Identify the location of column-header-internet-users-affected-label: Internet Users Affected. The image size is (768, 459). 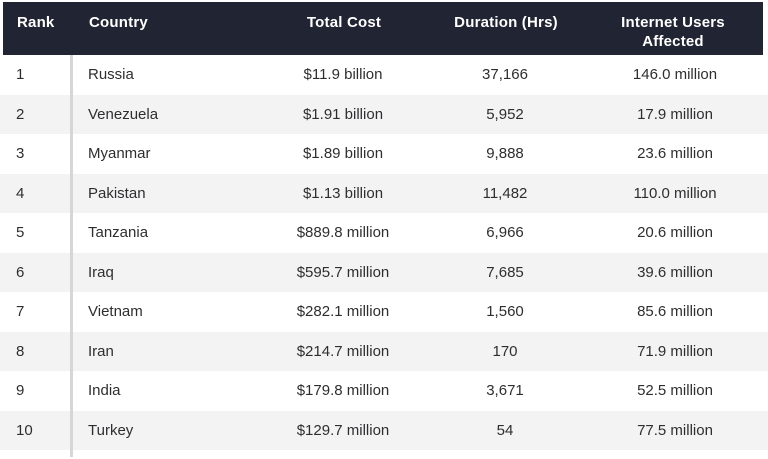
(673, 32).